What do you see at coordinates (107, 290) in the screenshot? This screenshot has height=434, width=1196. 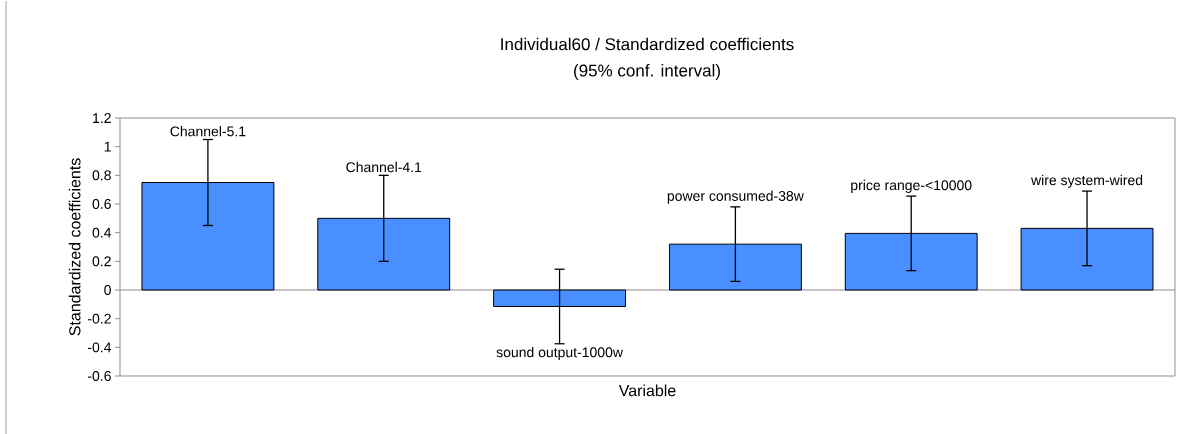 I see `y-tick-label: 0` at bounding box center [107, 290].